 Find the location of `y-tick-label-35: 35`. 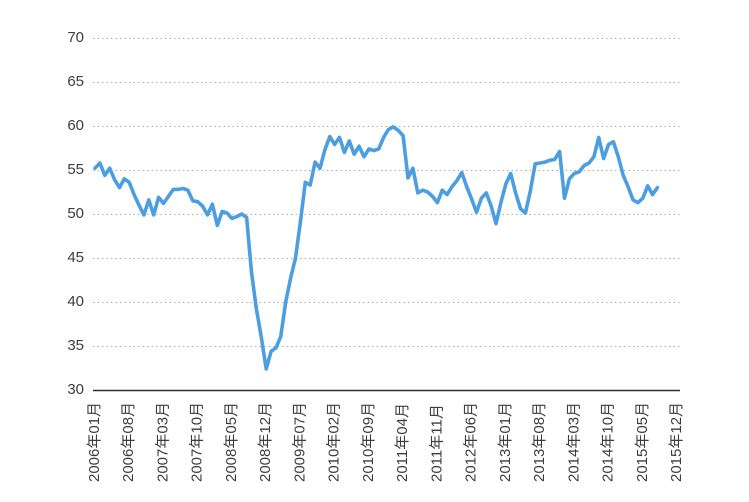

y-tick-label-35: 35 is located at coordinates (75, 345).